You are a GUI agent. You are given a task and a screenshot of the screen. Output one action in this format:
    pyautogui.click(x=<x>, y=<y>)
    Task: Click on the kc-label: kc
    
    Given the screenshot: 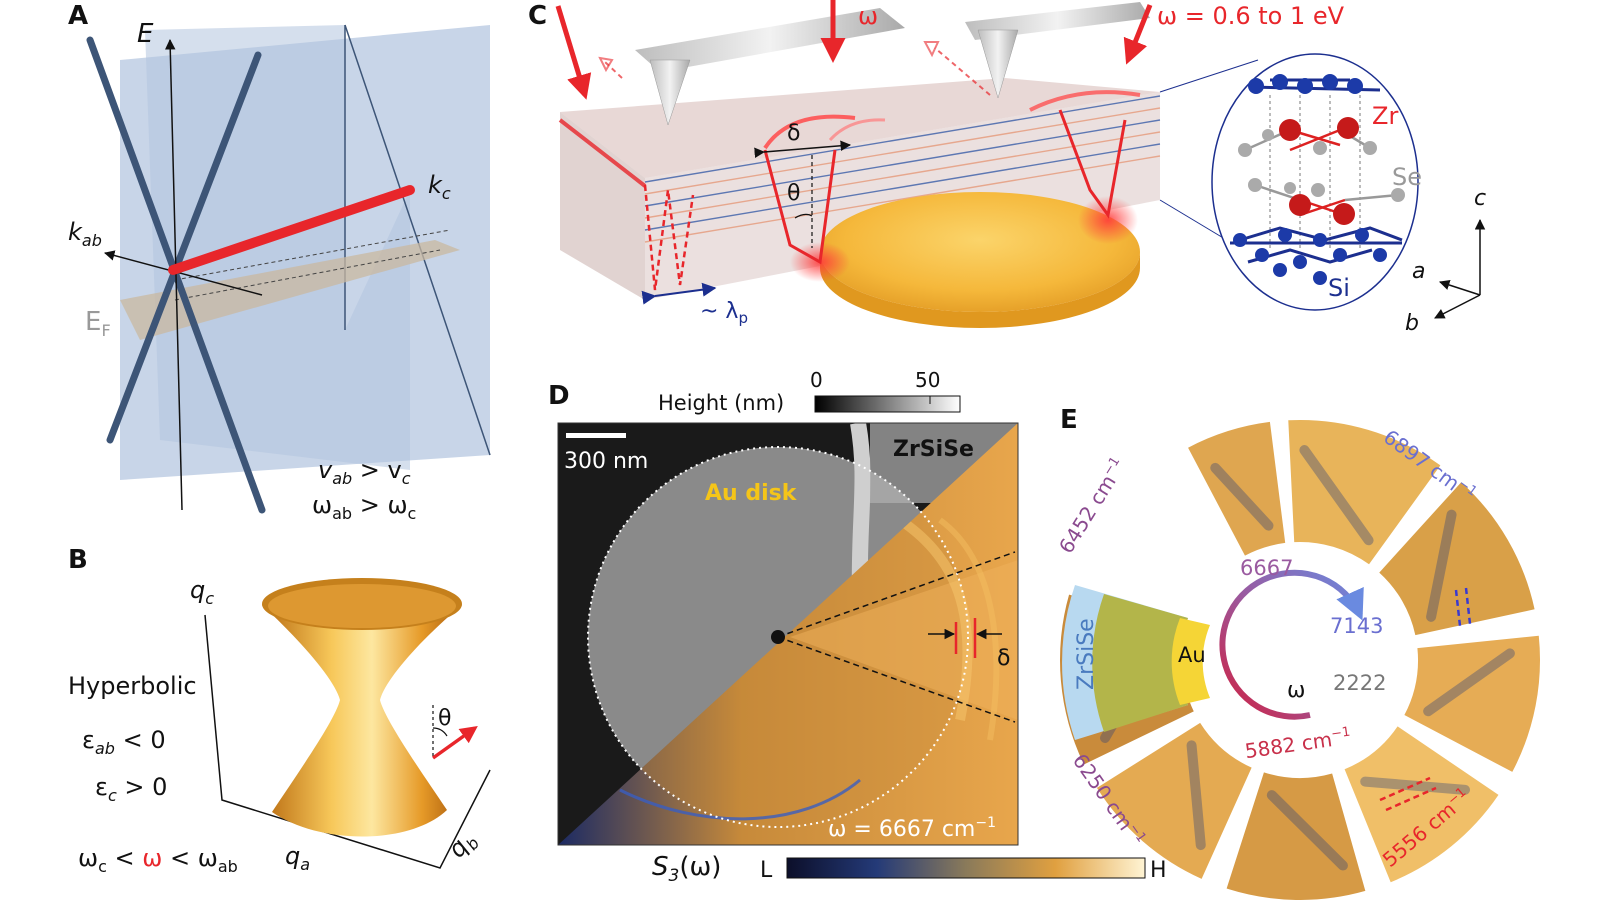 What is the action you would take?
    pyautogui.click(x=439, y=187)
    